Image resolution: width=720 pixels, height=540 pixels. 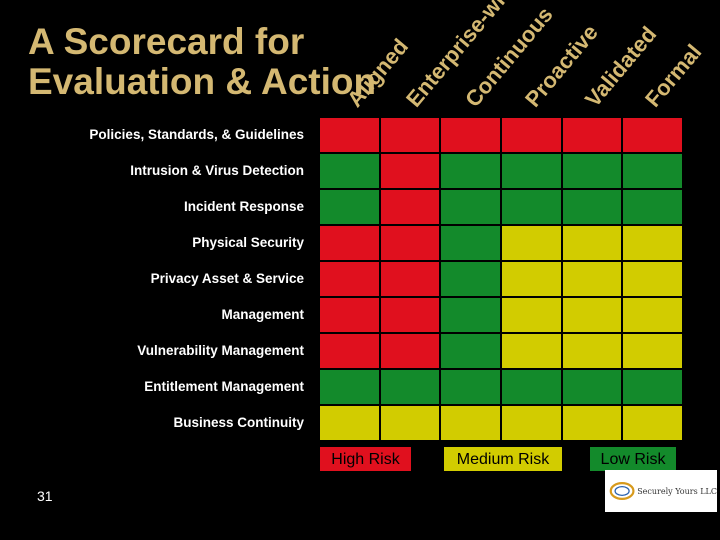 I want to click on row-label: Management, so click(x=262, y=314).